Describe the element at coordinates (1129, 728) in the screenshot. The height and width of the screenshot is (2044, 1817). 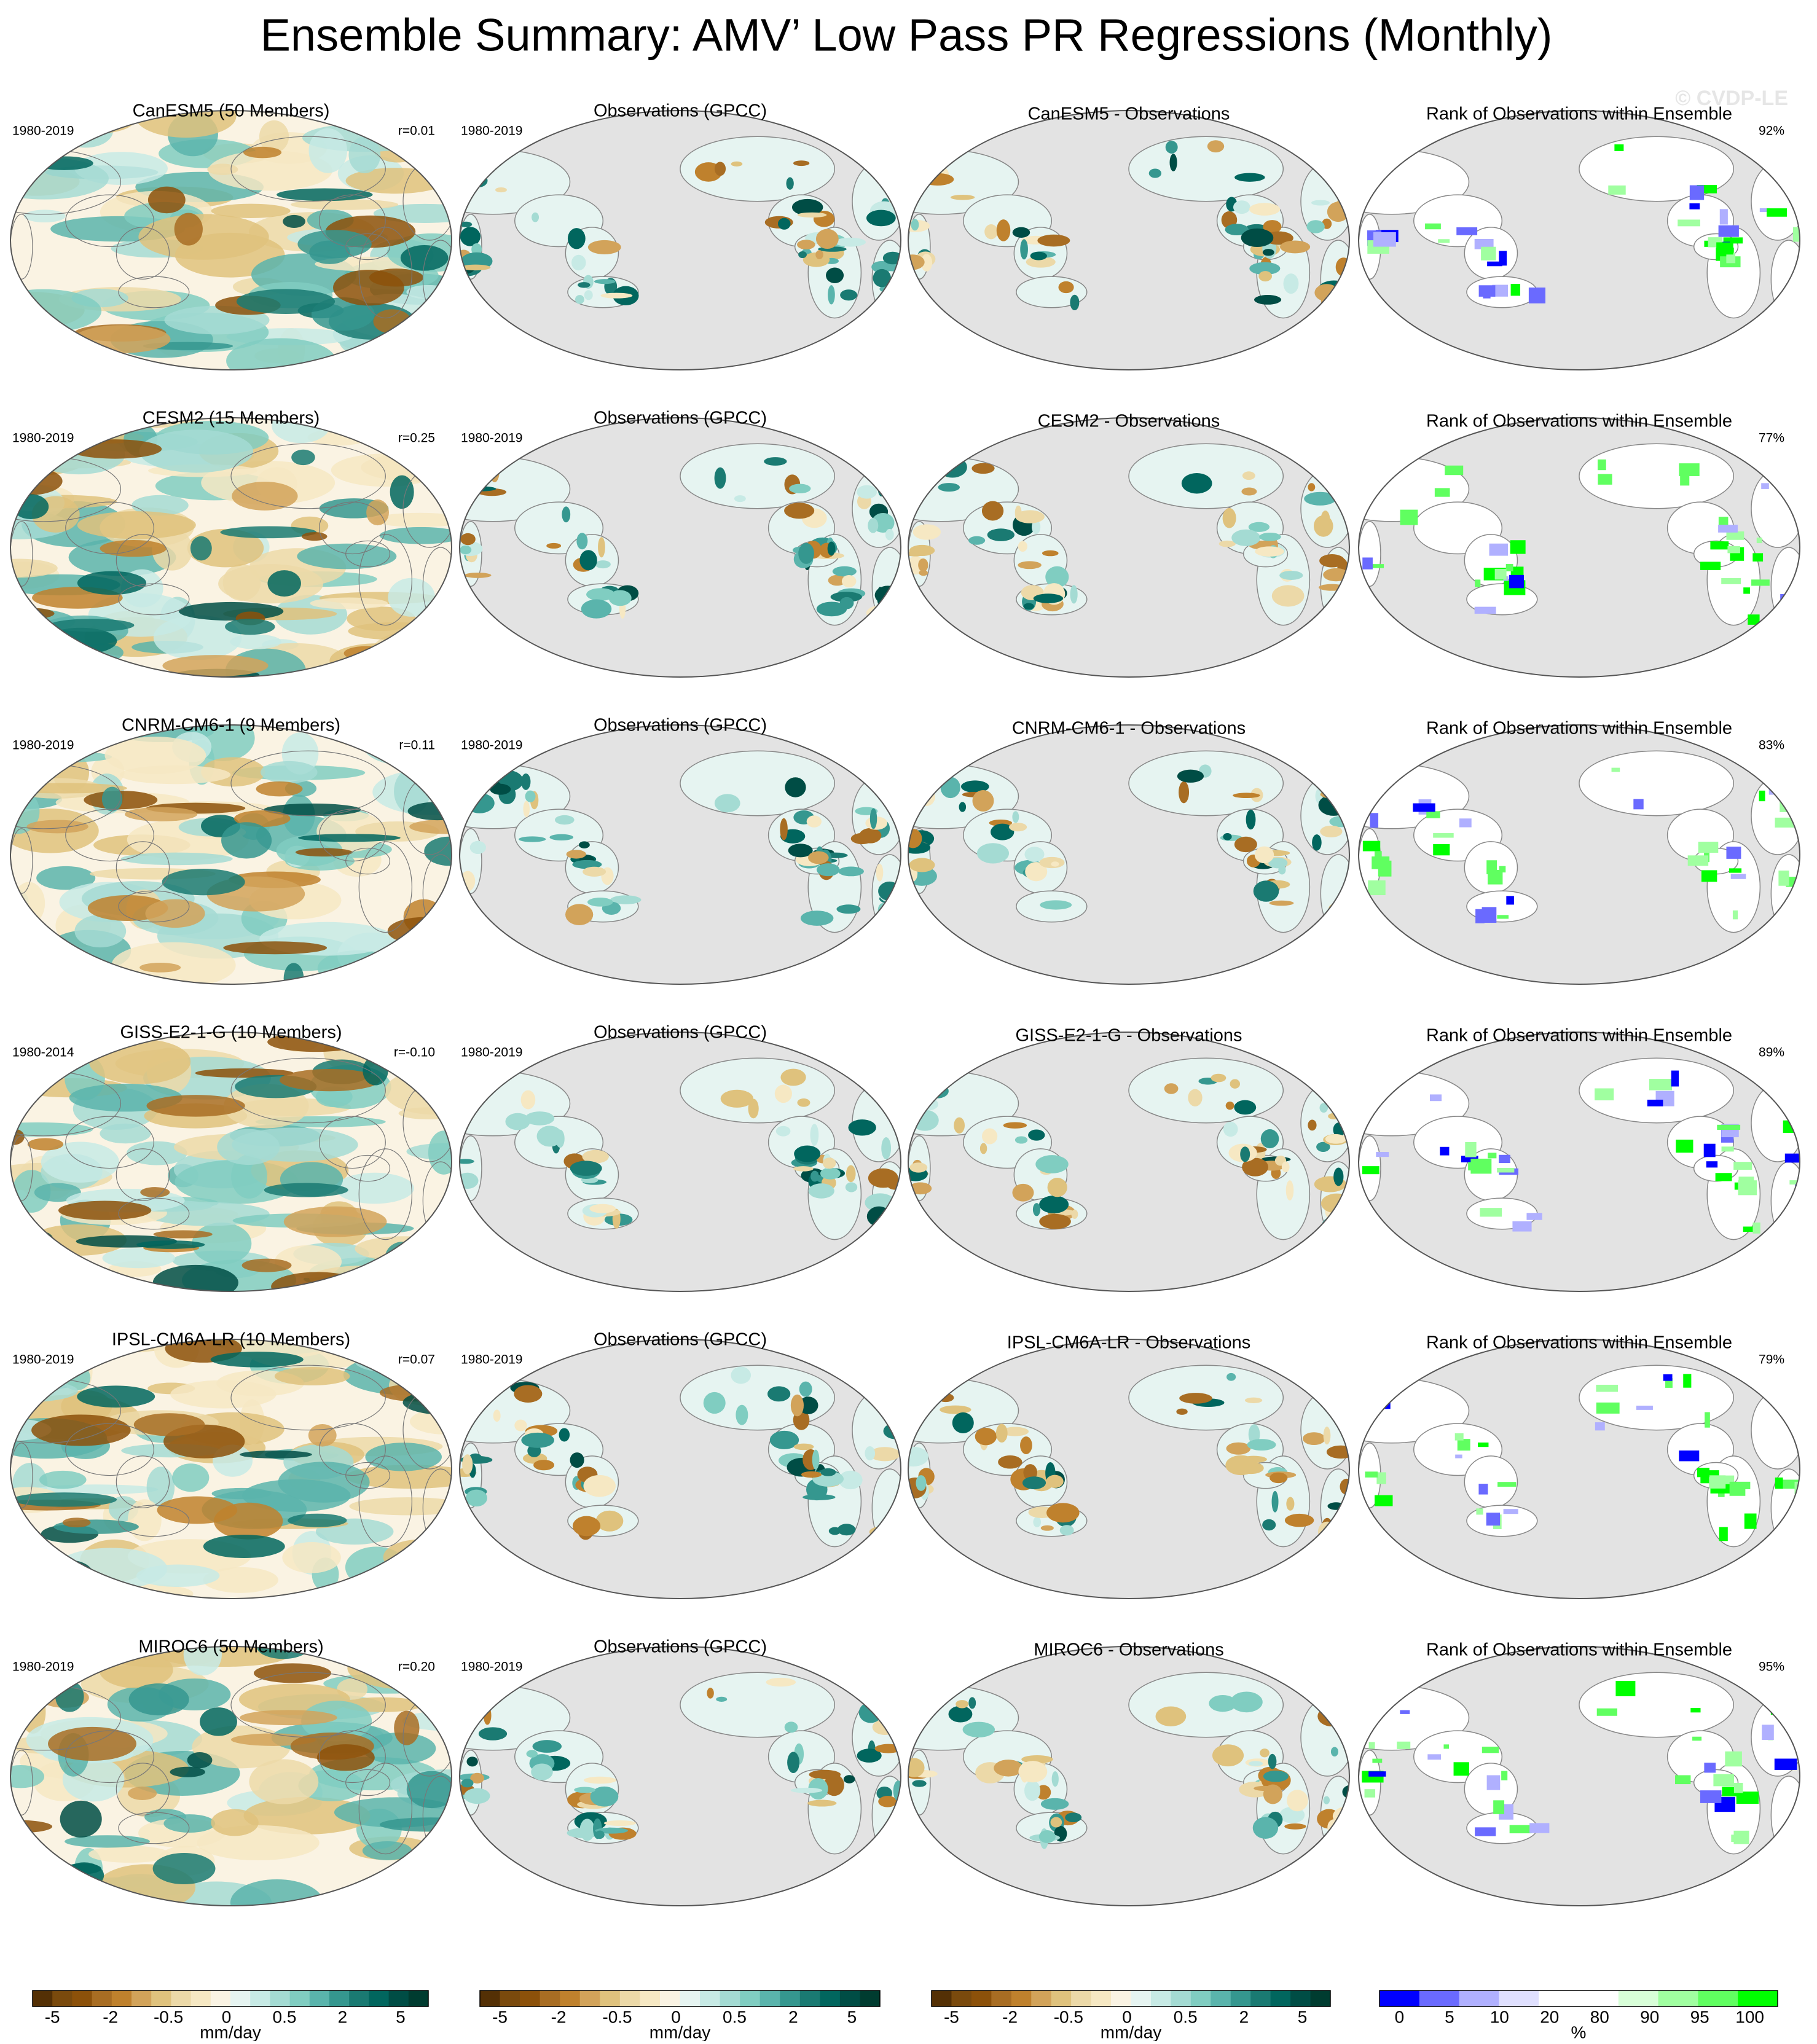
I see `panel-title: CNRM-CM6-1 - Observations` at that location.